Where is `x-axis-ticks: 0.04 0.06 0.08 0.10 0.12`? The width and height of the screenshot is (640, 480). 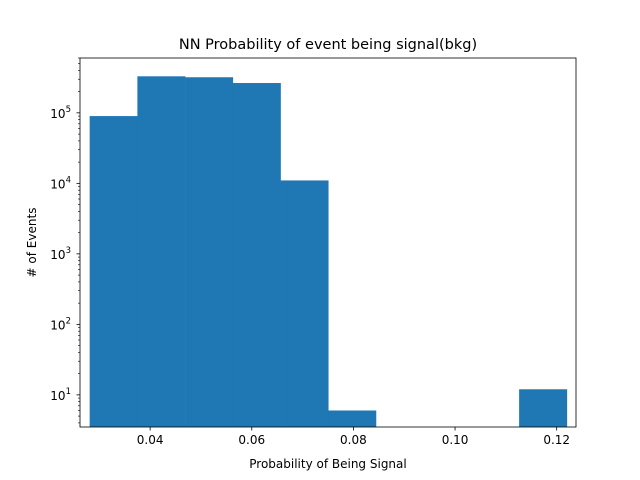
x-axis-ticks: 0.04 0.06 0.08 0.10 0.12 is located at coordinates (353, 437).